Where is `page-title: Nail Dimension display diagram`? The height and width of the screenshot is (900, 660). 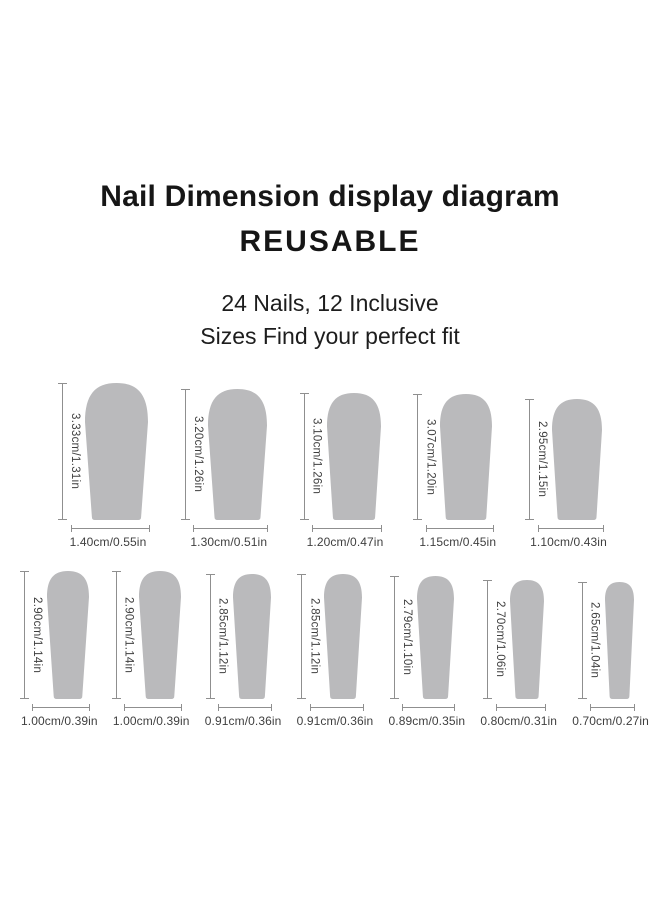 page-title: Nail Dimension display diagram is located at coordinates (330, 196).